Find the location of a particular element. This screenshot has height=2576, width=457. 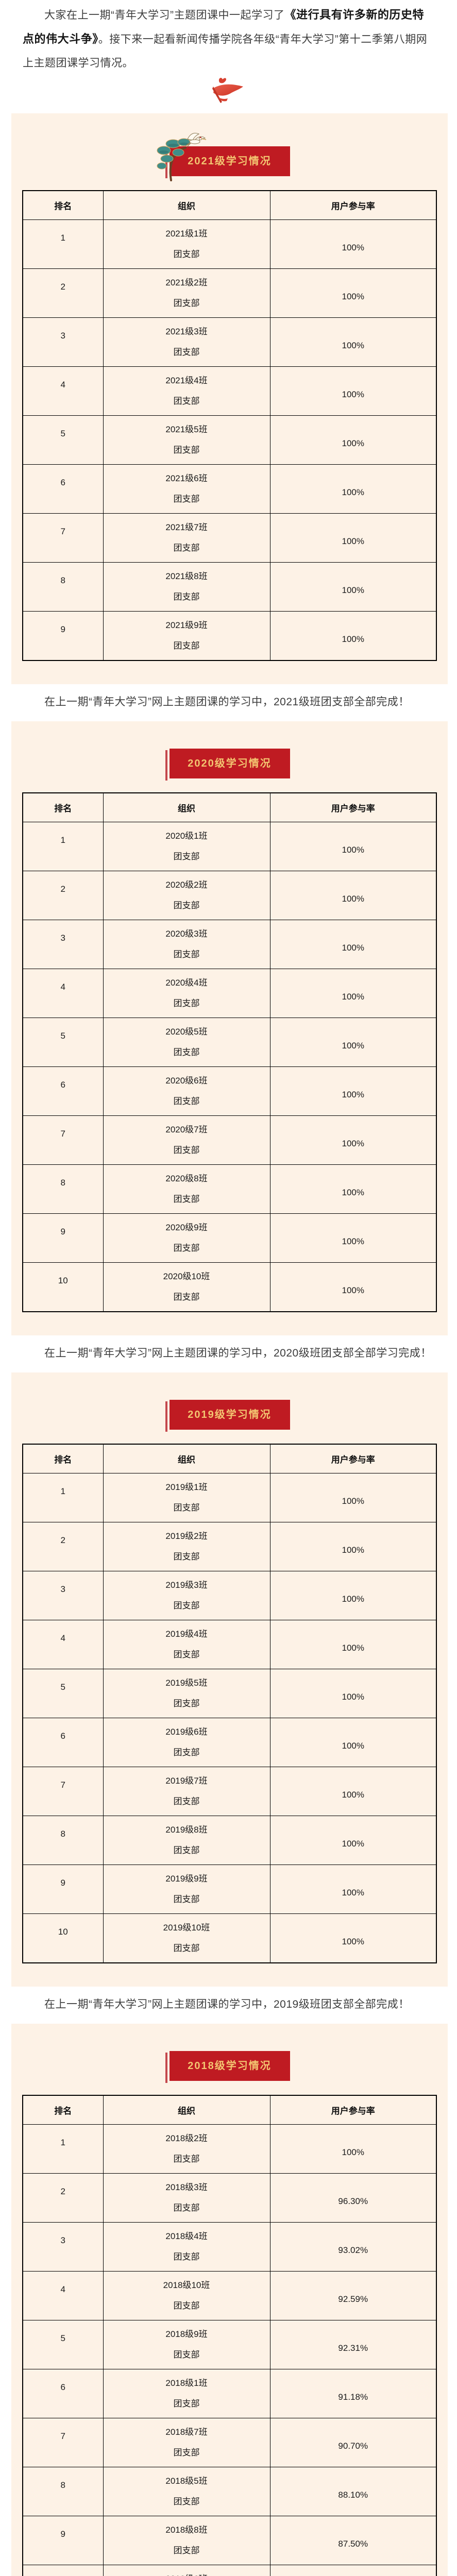

cell-organization: 2020级7班 团支部 is located at coordinates (186, 1140).